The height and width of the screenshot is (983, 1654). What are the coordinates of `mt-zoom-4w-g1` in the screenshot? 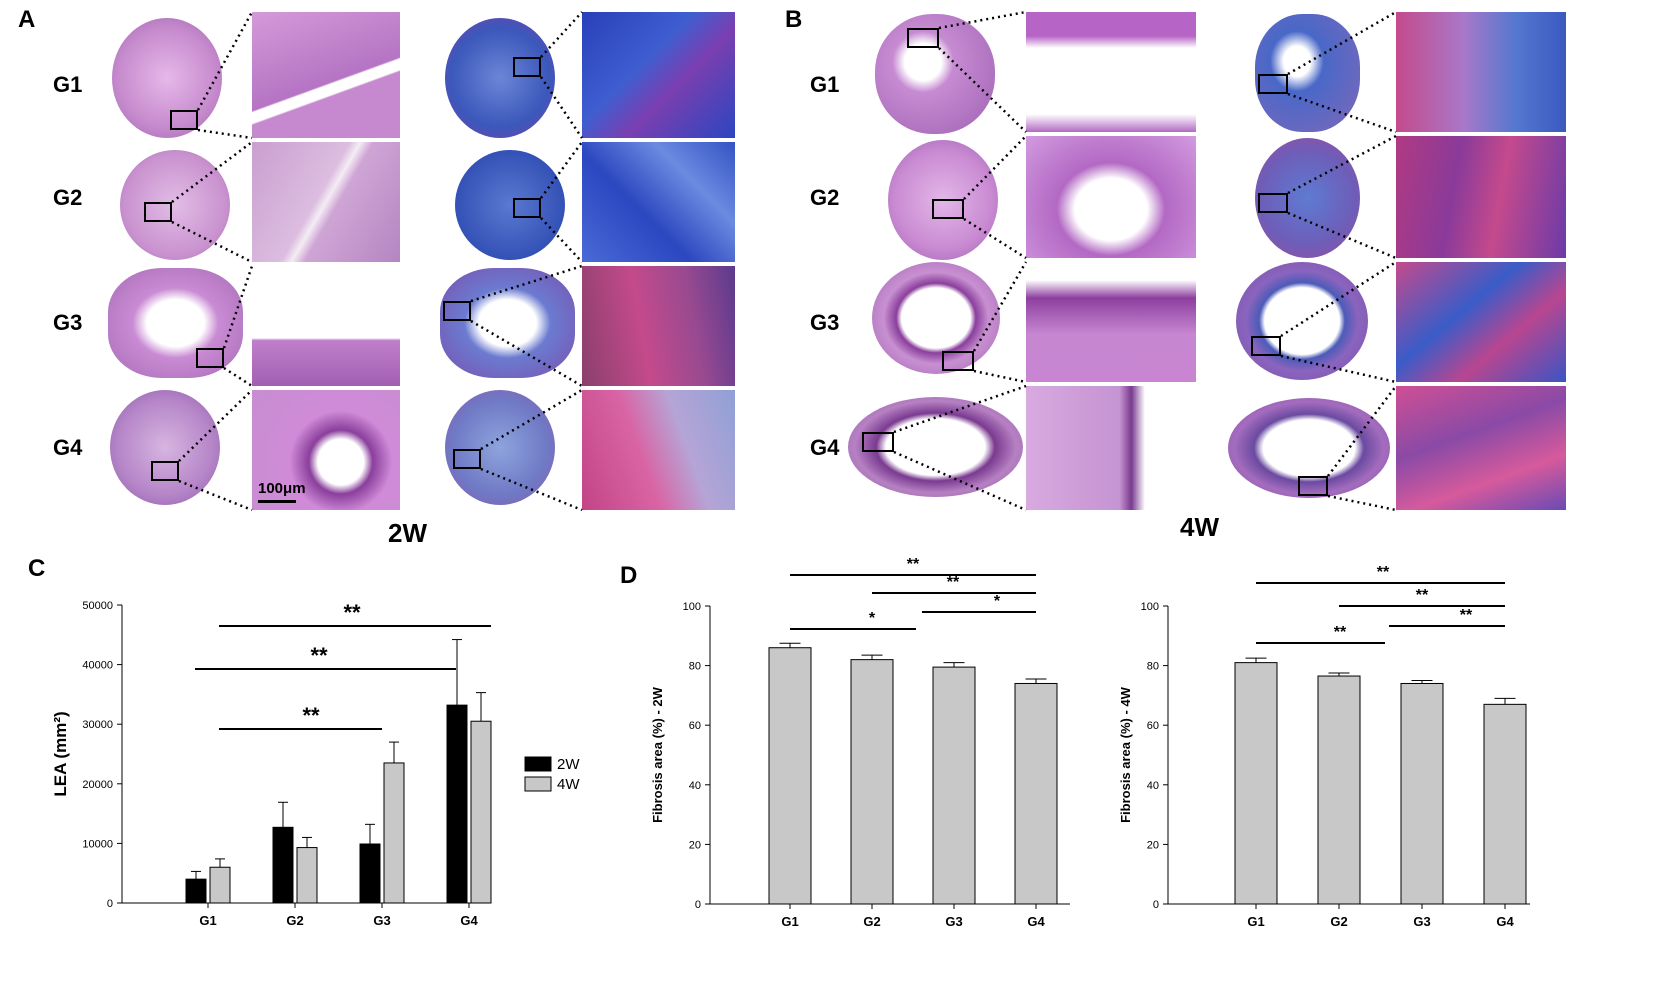 It's located at (1481, 72).